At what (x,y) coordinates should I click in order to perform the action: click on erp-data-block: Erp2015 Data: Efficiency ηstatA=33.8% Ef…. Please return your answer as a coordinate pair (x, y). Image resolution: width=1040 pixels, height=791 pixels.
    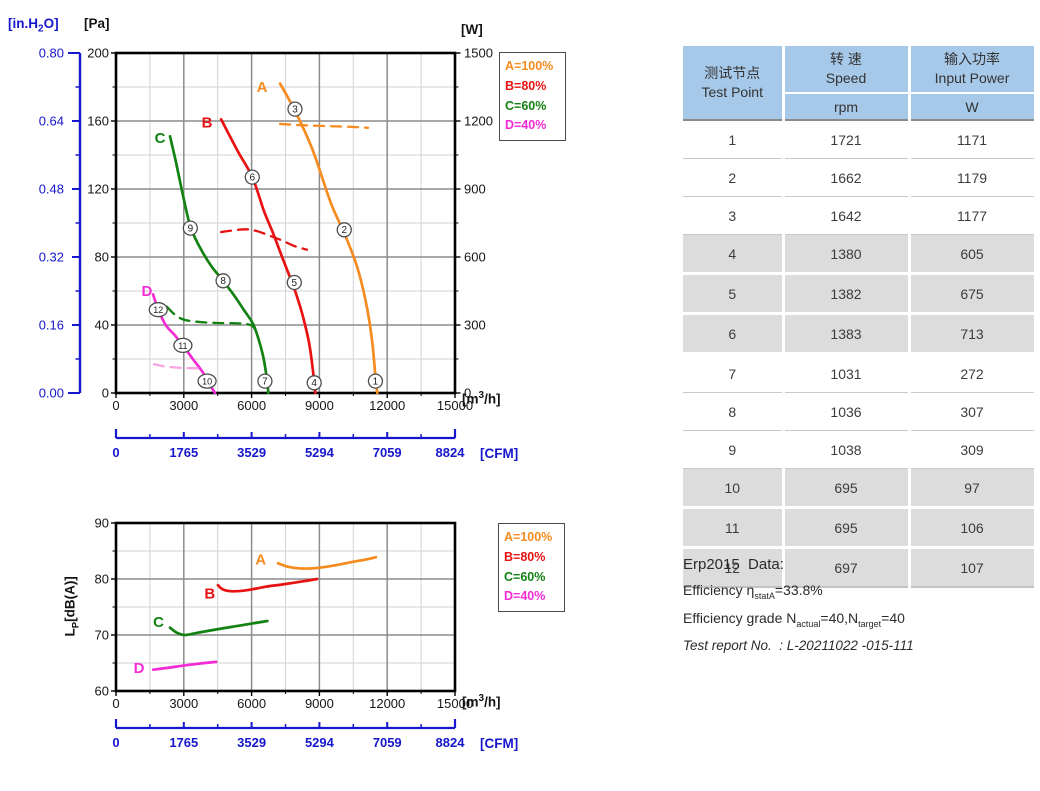
    Looking at the image, I should click on (858, 609).